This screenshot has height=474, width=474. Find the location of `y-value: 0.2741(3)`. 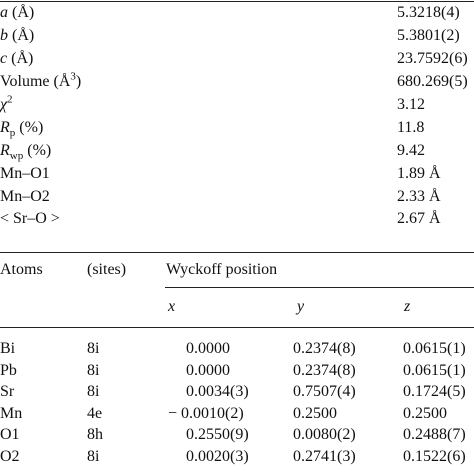

y-value: 0.2741(3) is located at coordinates (324, 456).